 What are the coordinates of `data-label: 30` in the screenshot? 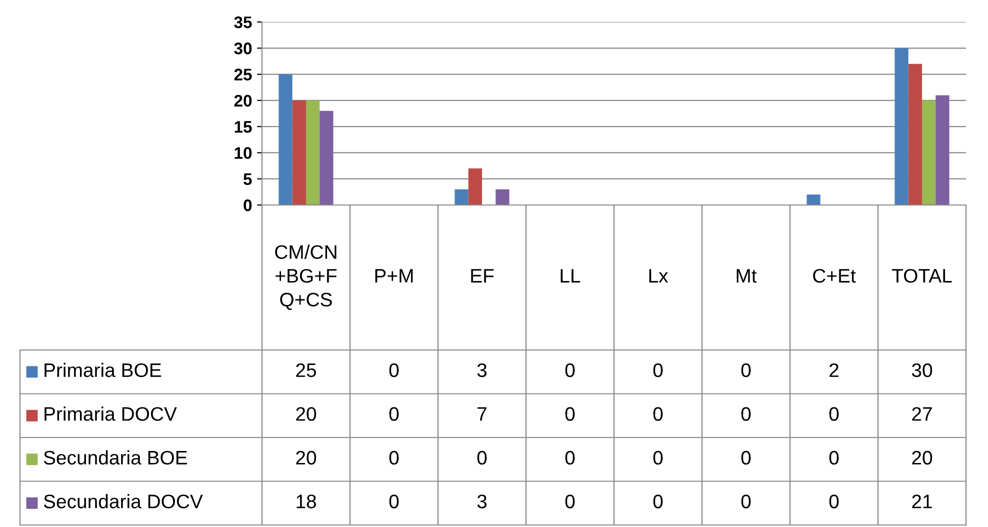 It's located at (922, 370).